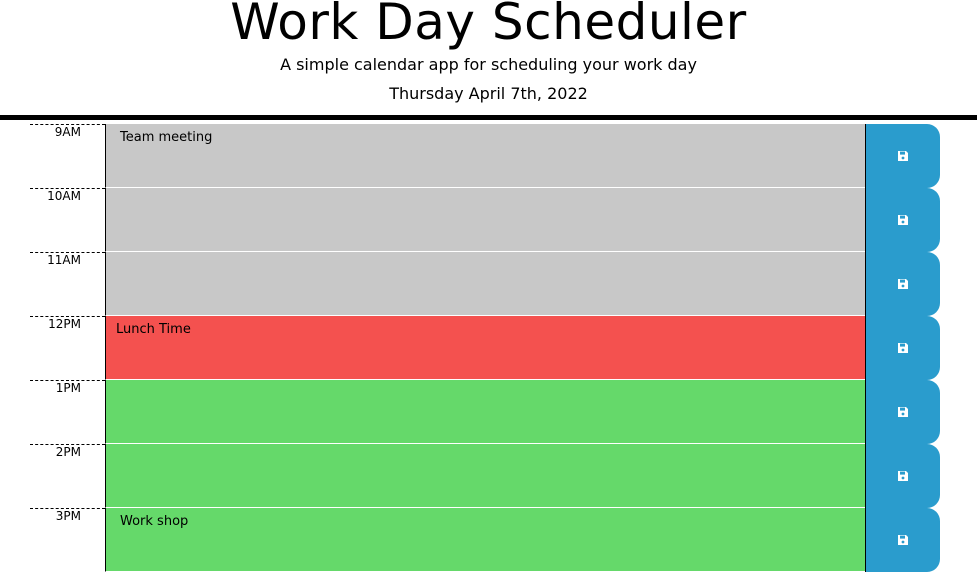 This screenshot has height=572, width=977. Describe the element at coordinates (67, 540) in the screenshot. I see `hour-label: 3PM` at that location.